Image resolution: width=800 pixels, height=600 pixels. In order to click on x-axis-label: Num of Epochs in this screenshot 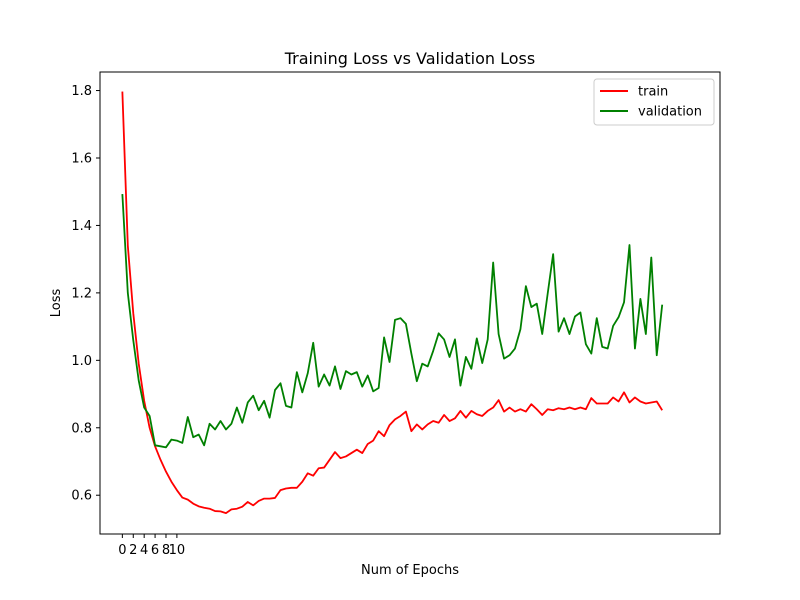, I will do `click(410, 570)`.